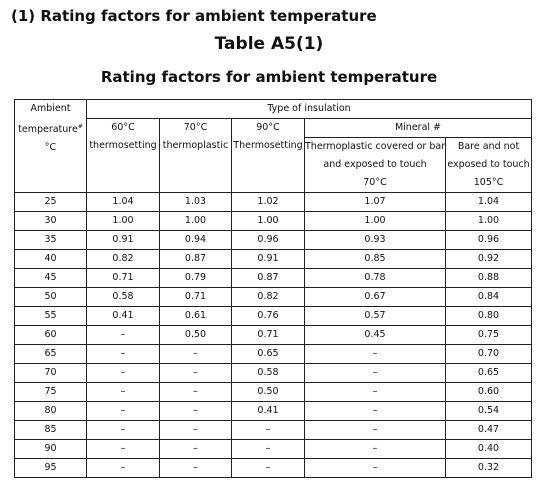 Image resolution: width=538 pixels, height=485 pixels. I want to click on factor-cell: 0.94, so click(195, 240).